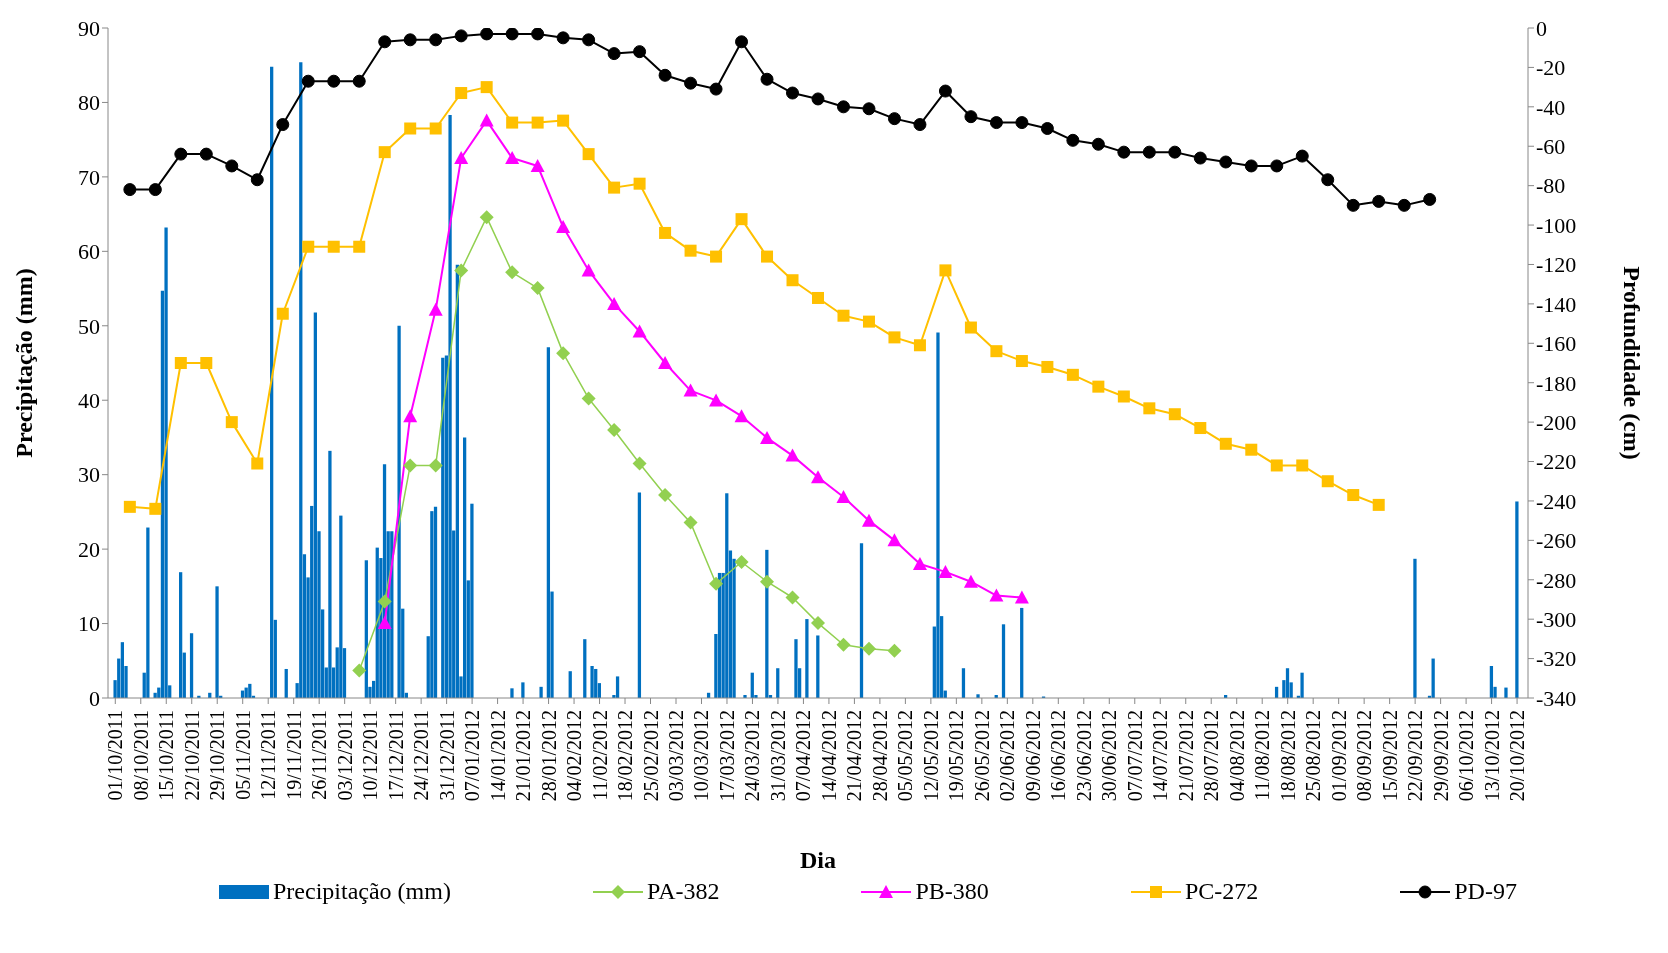  What do you see at coordinates (1236, 756) in the screenshot?
I see `x-tick-label: 04/08/2012` at bounding box center [1236, 756].